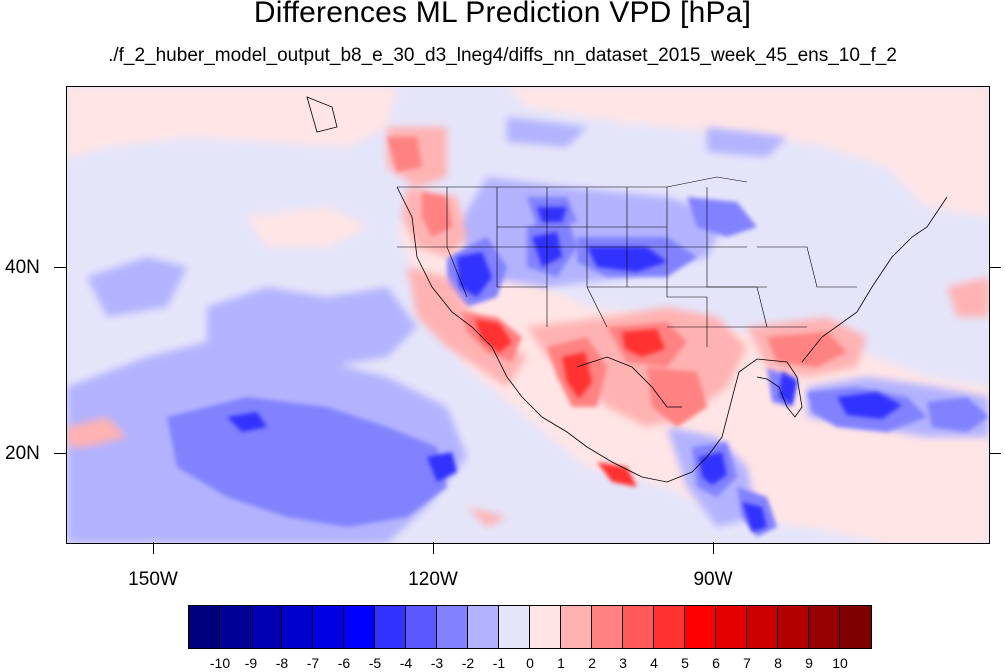 This screenshot has width=1005, height=672. I want to click on x-tick-150w, so click(153, 548).